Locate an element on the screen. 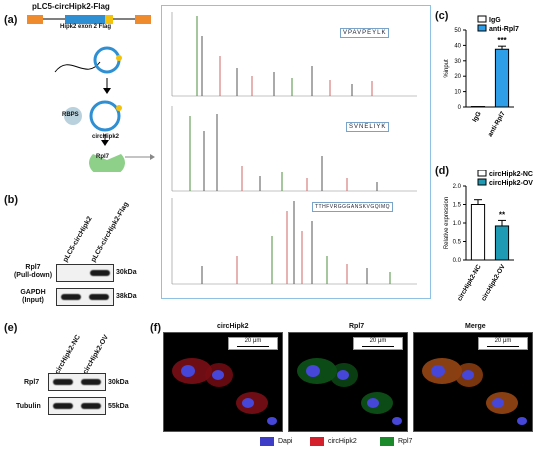 This screenshot has height=453, width=550. y-tick-label: 0.5 is located at coordinates (457, 243).